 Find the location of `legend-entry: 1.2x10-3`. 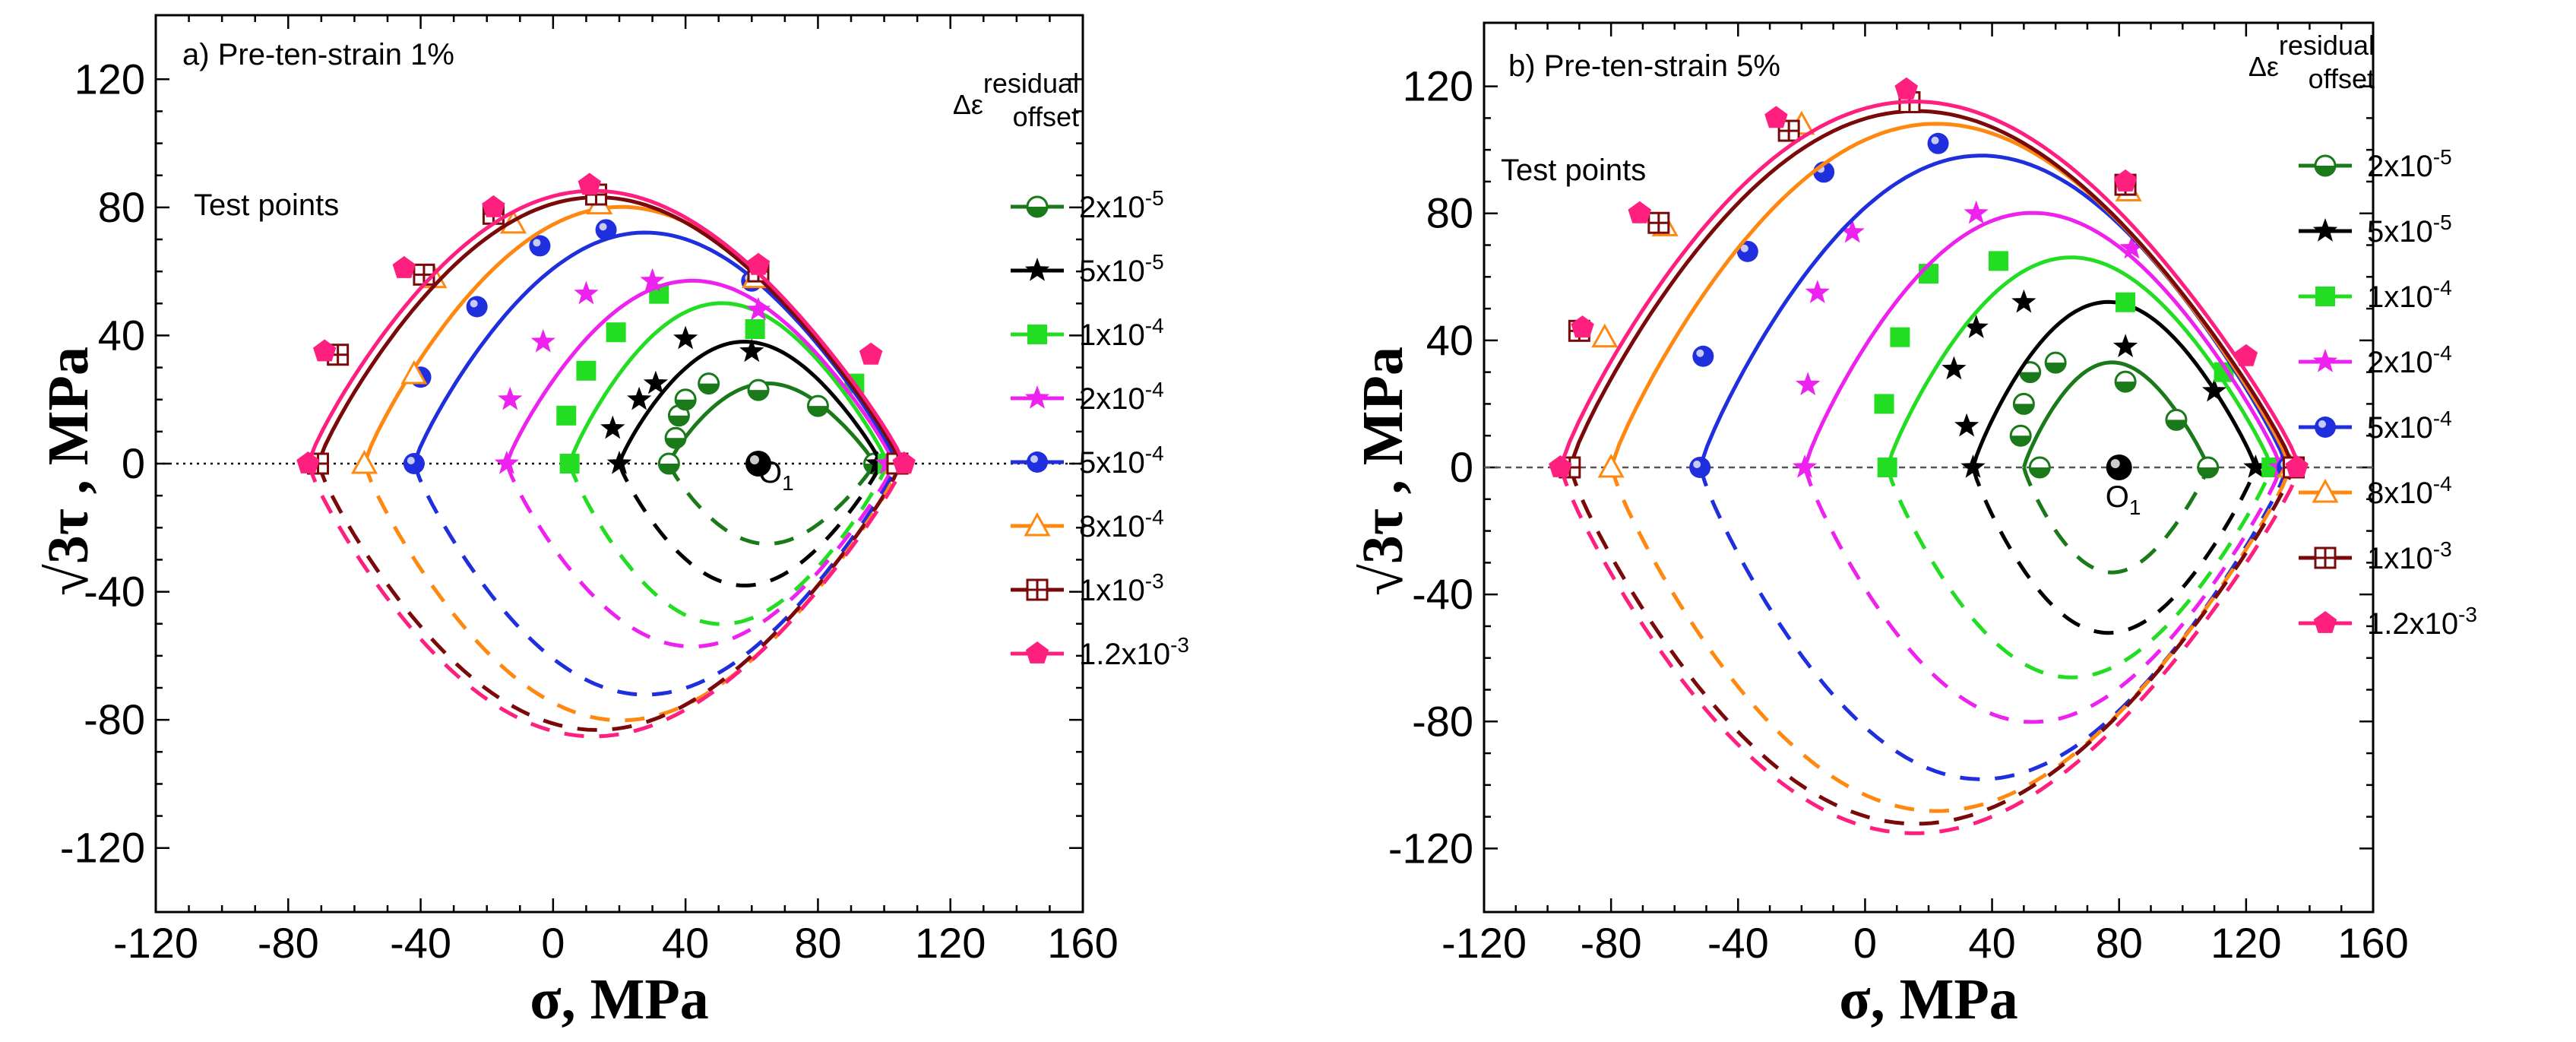

legend-entry: 1.2x10-3 is located at coordinates (1100, 652).